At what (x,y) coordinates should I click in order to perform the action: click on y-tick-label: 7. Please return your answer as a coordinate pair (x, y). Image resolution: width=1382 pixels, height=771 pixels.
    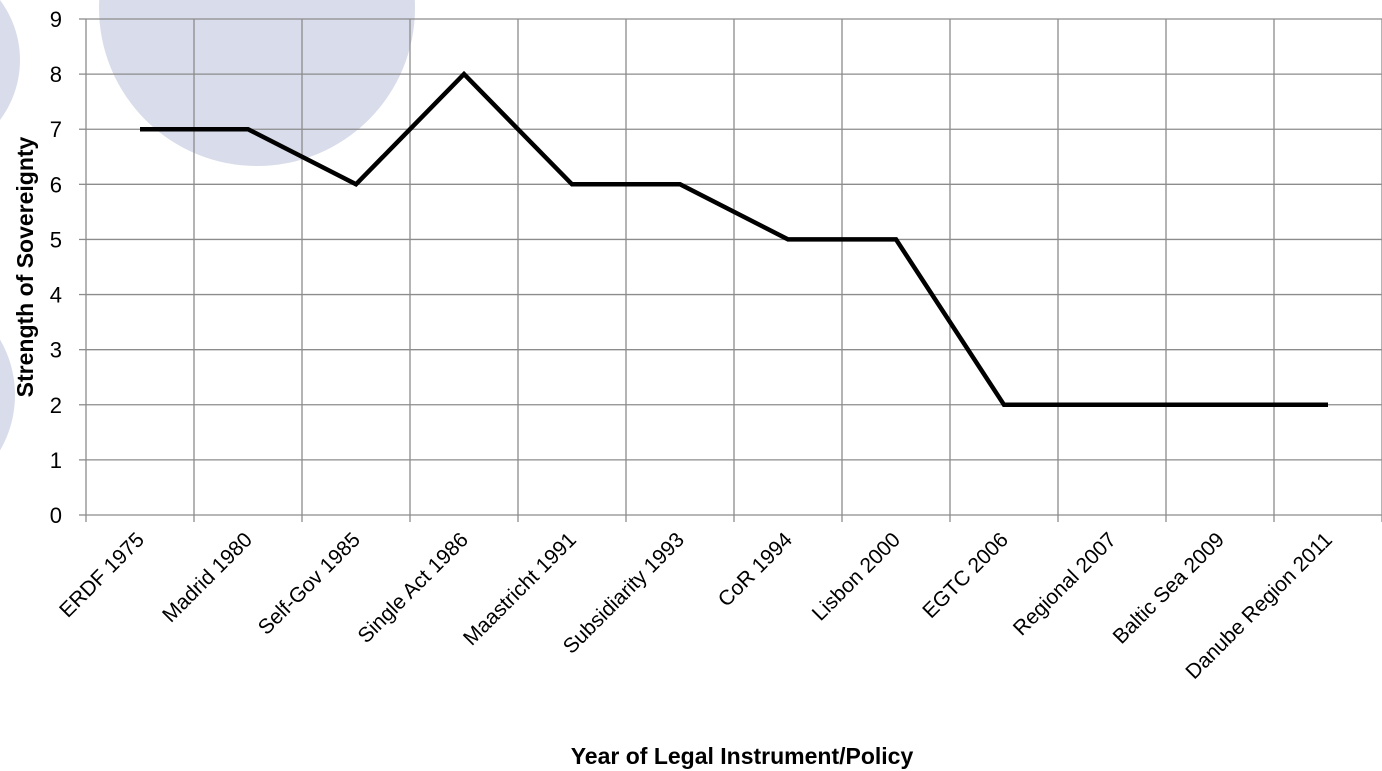
    Looking at the image, I should click on (56, 129).